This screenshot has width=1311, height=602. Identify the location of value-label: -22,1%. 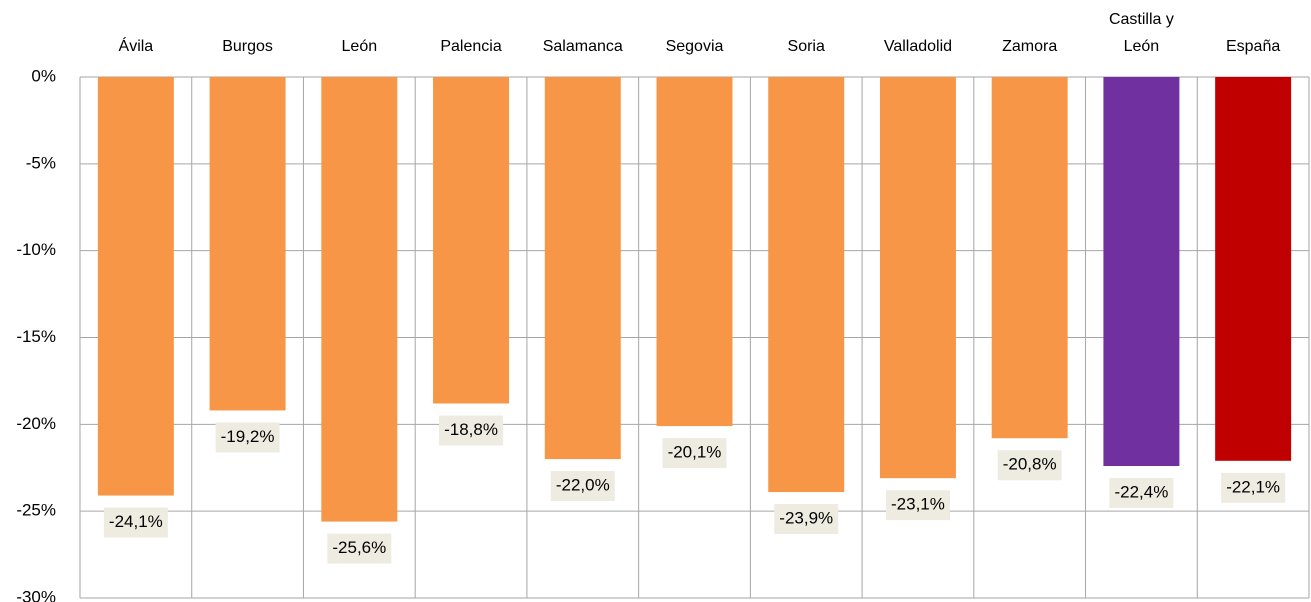
(1253, 486).